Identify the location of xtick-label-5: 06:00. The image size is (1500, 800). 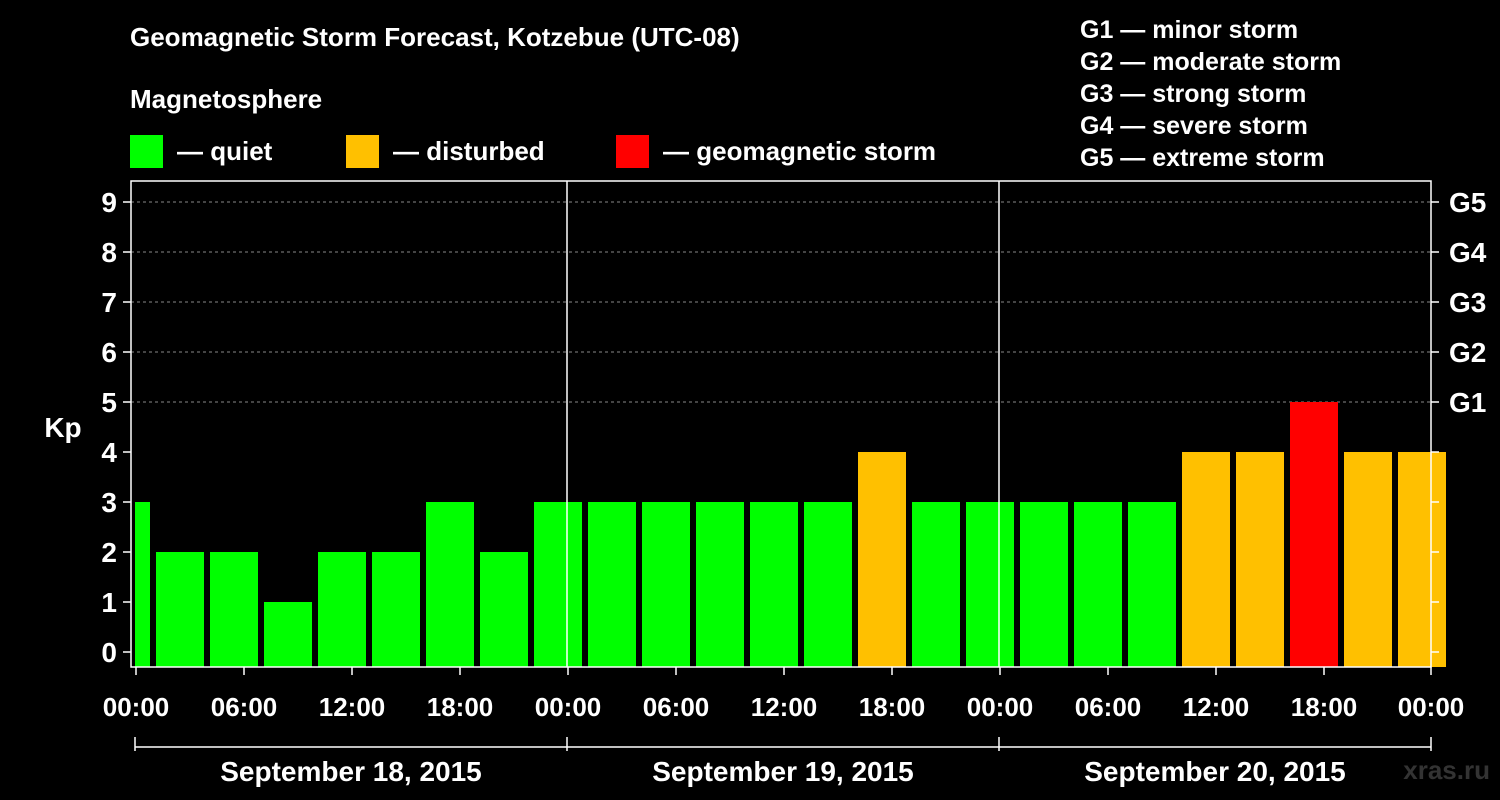
(676, 707).